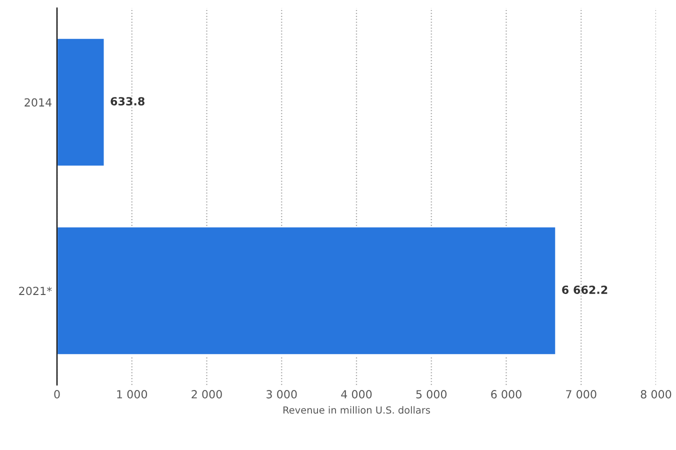  What do you see at coordinates (431, 394) in the screenshot?
I see `x-tick-label: 5 000` at bounding box center [431, 394].